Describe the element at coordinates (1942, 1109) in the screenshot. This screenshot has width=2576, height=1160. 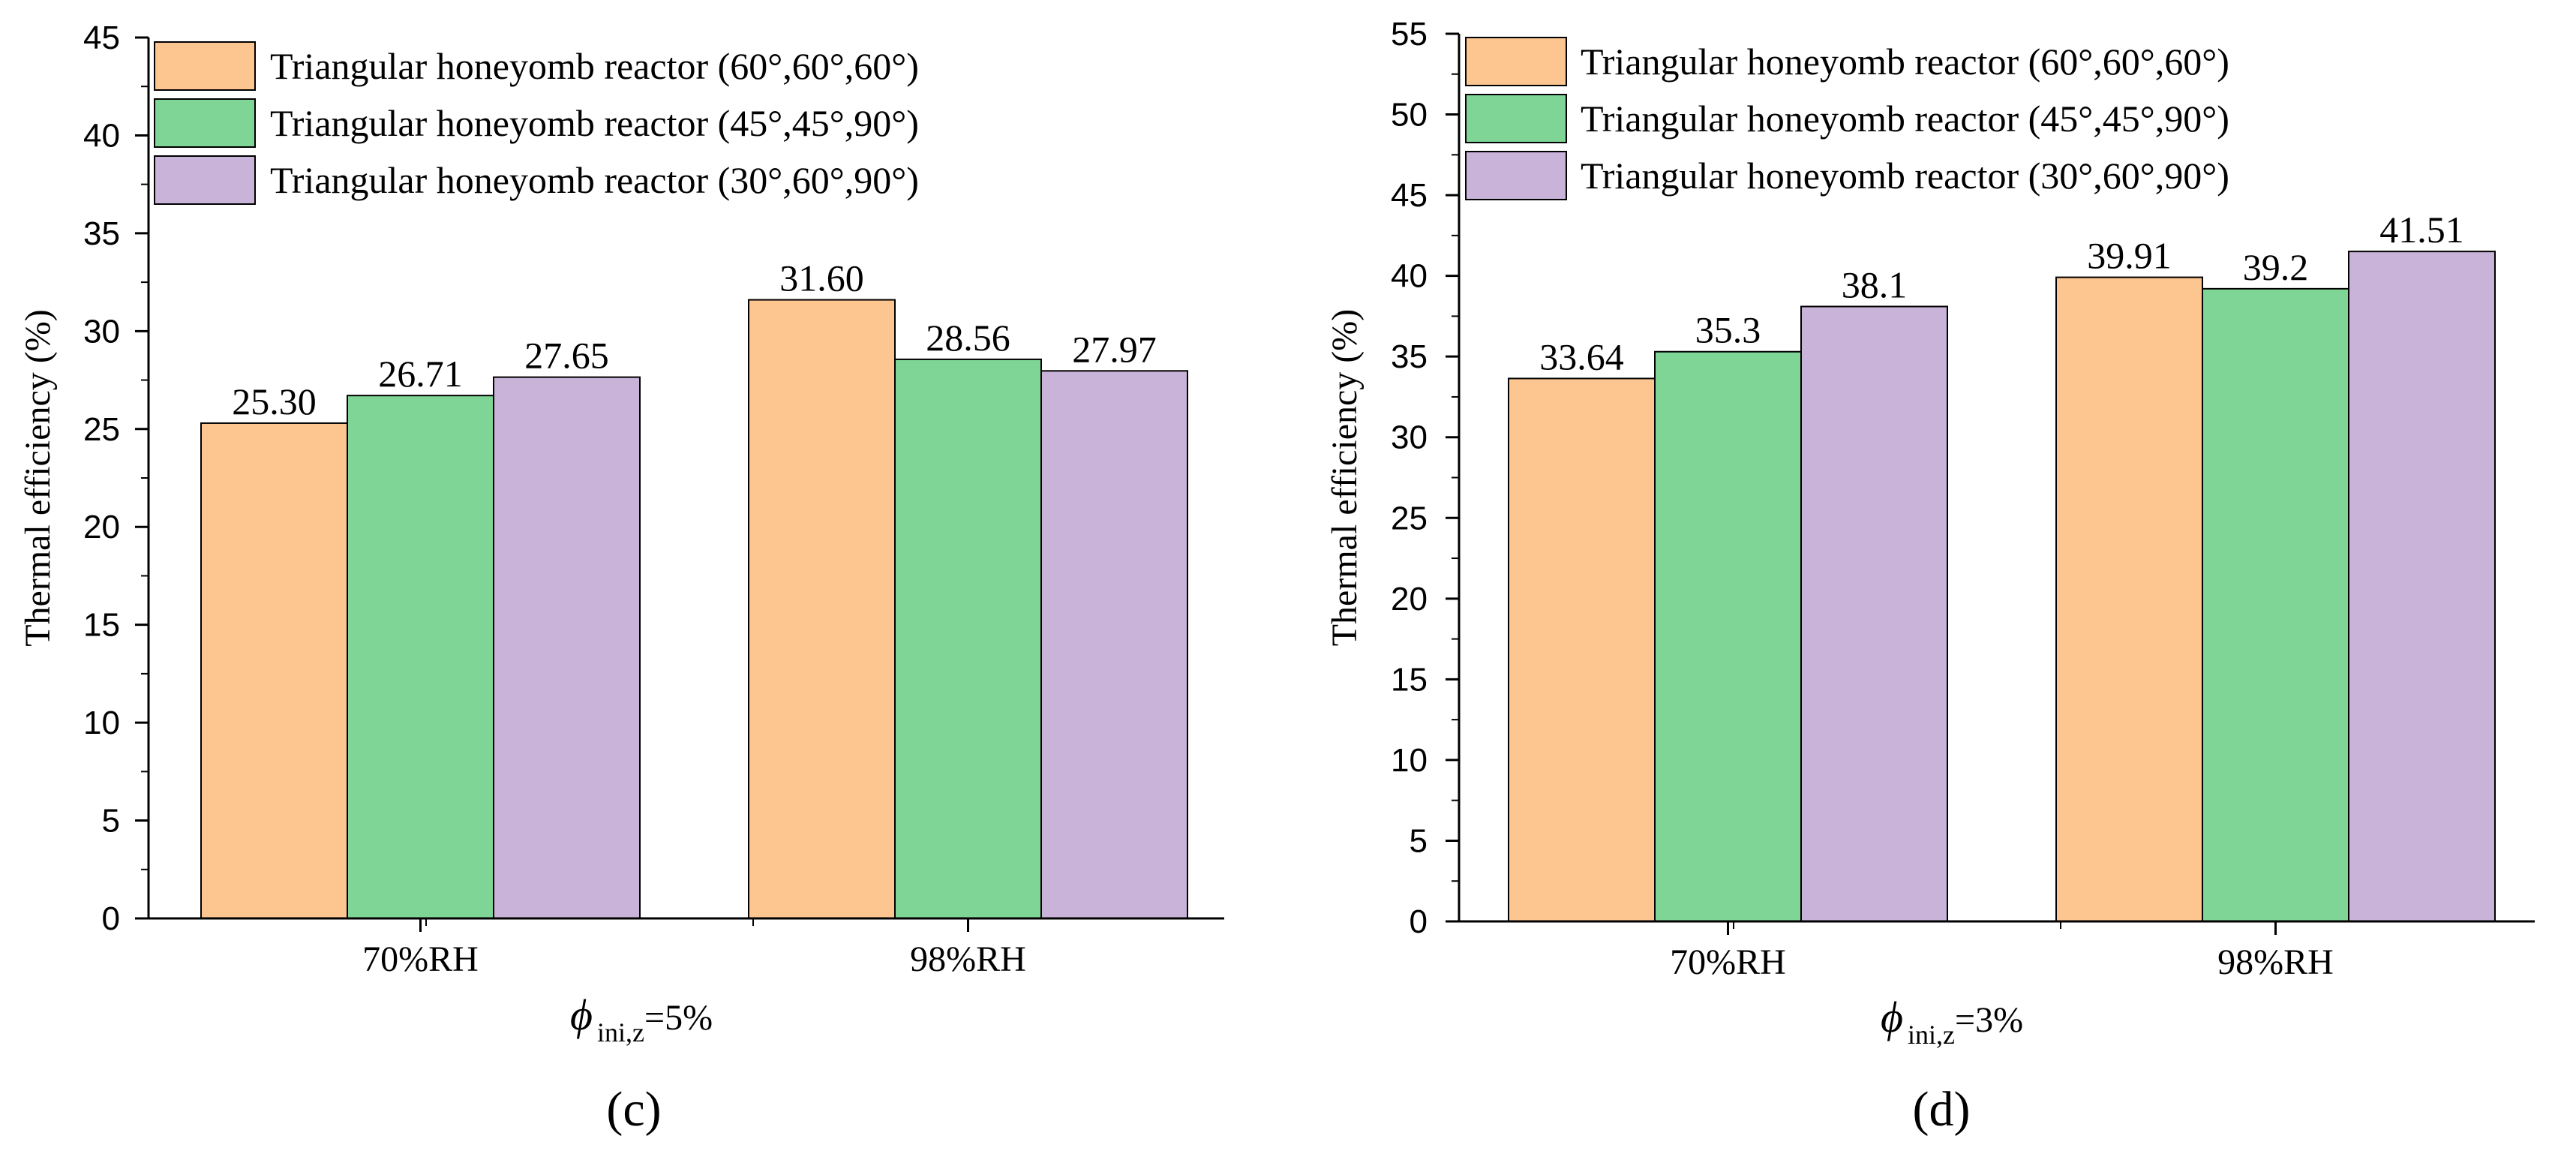
I see `panel-label: (d)` at that location.